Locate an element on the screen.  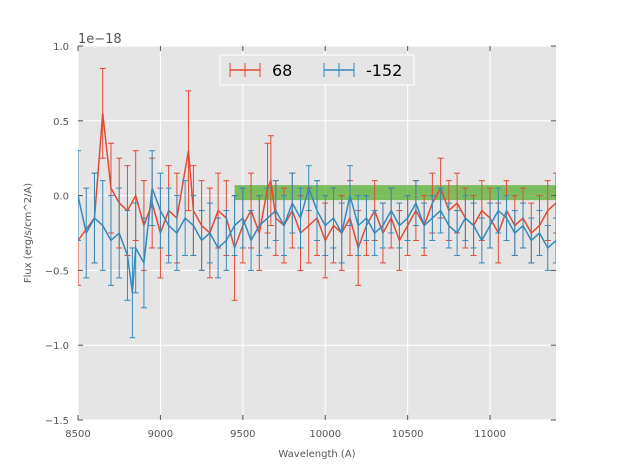
y-tick-label: −1.5 is located at coordinates (57, 421).